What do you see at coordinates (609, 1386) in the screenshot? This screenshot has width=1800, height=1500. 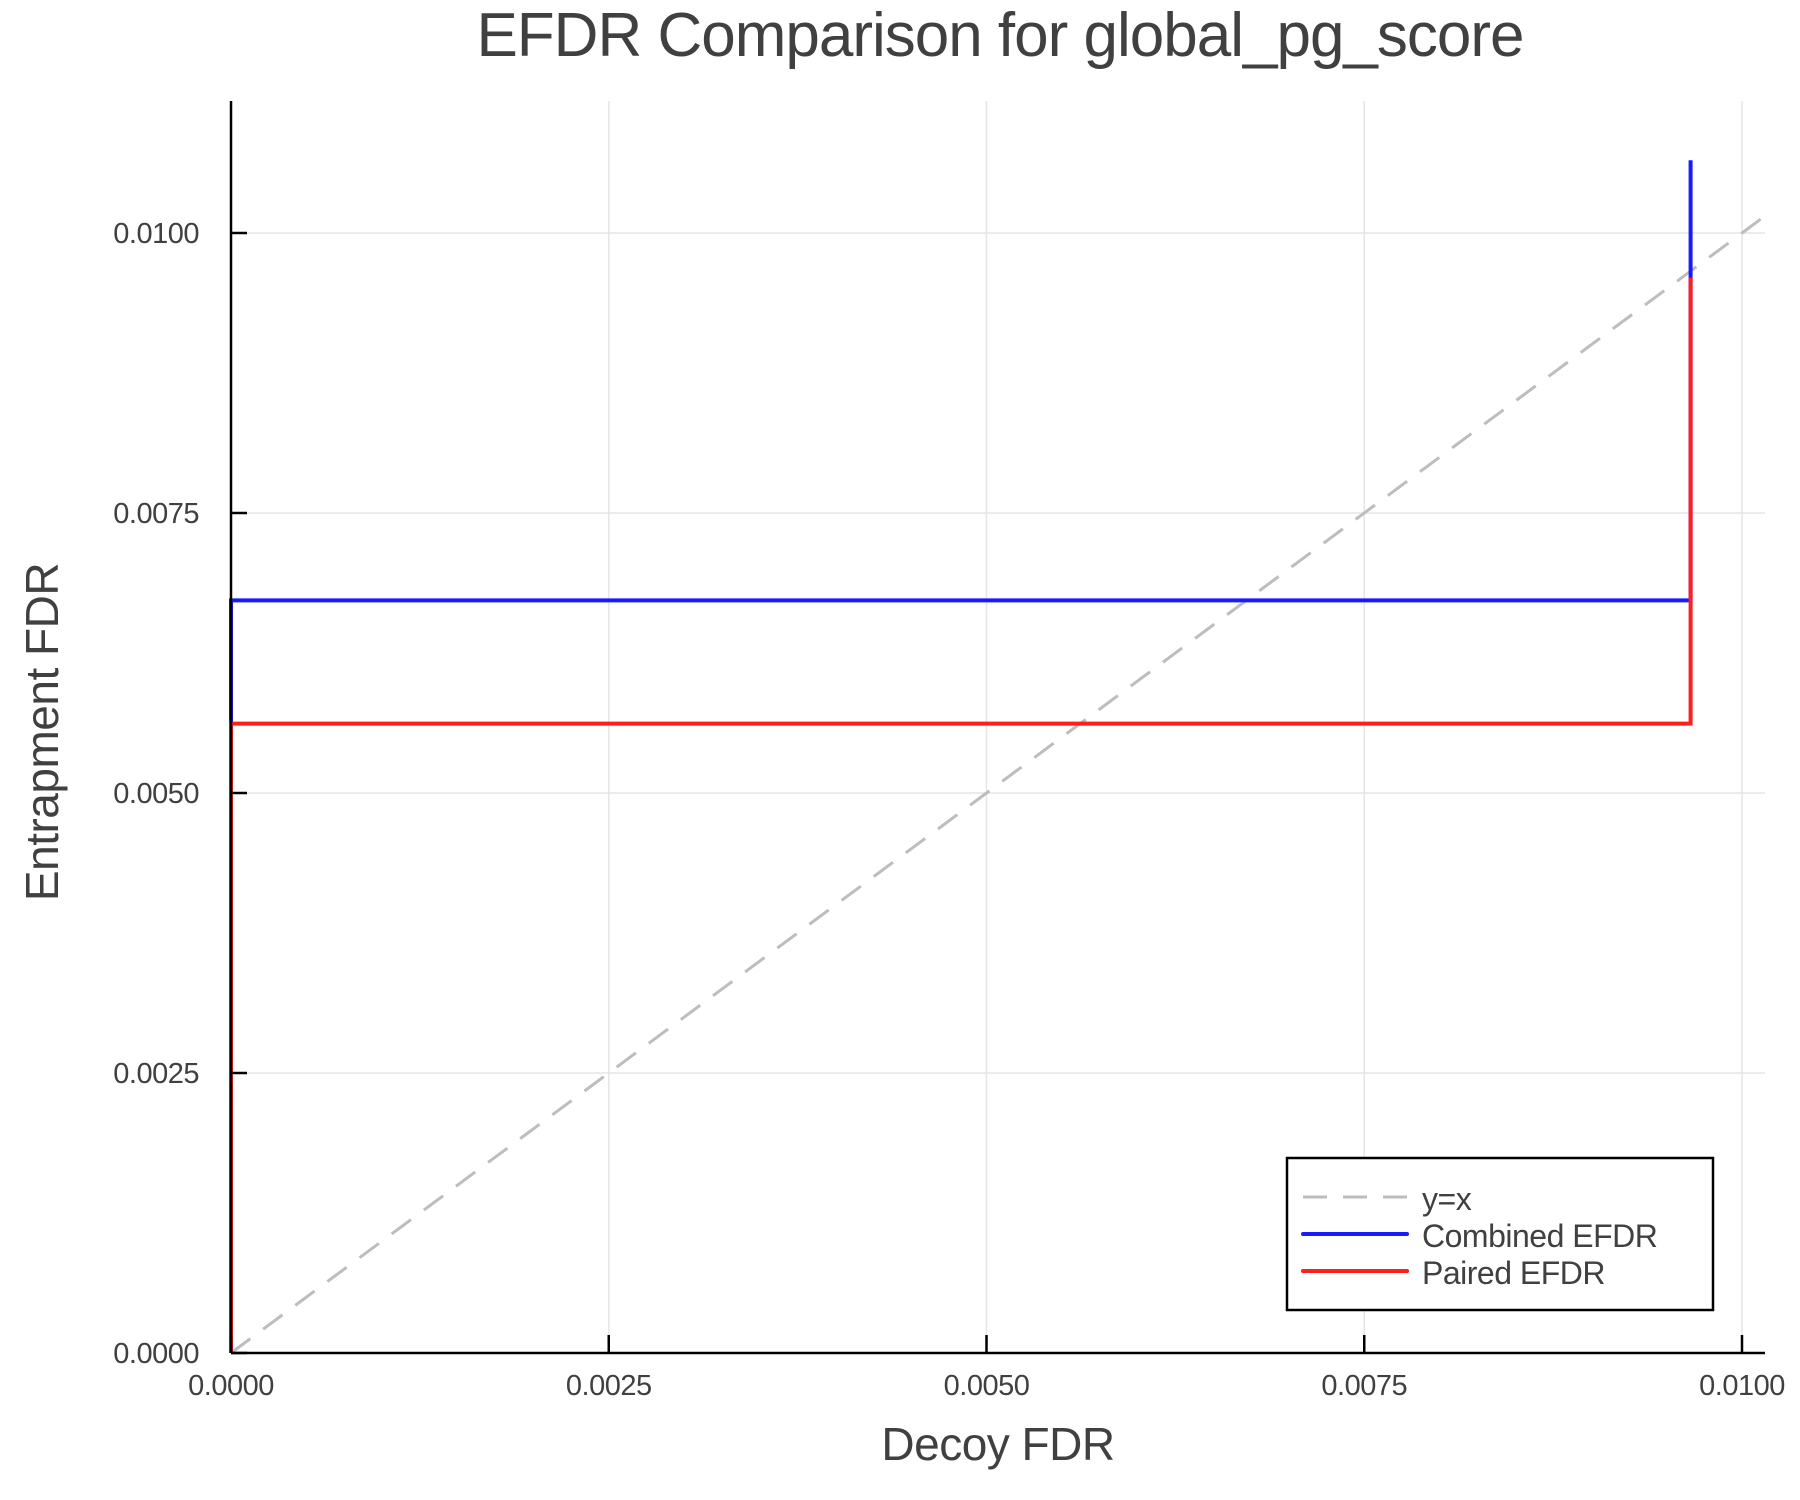 I see `x-tick-label: 0.0025` at bounding box center [609, 1386].